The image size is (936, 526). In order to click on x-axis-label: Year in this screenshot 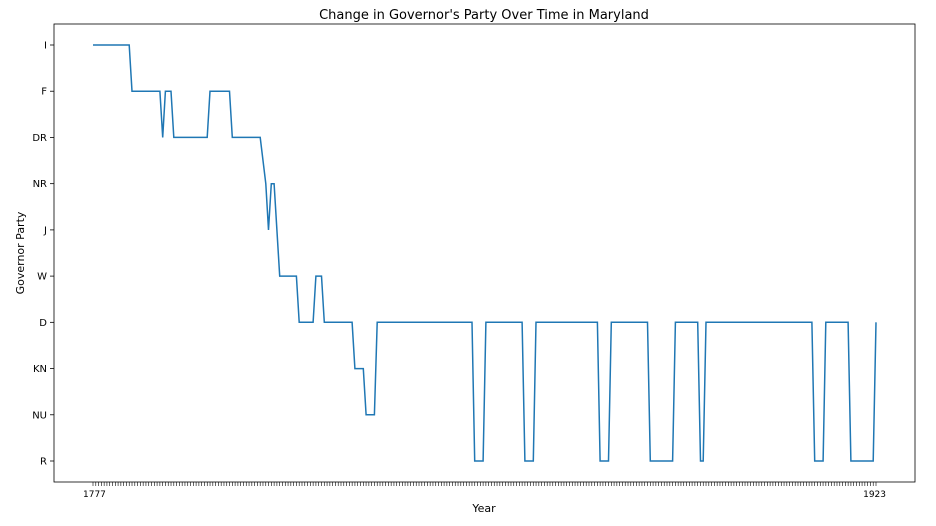, I will do `click(483, 508)`.